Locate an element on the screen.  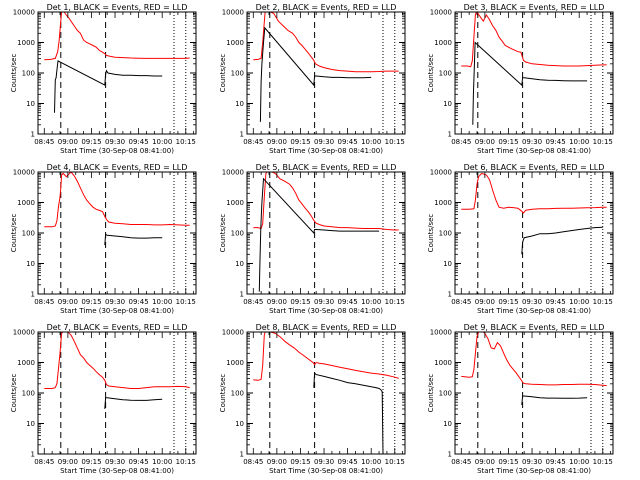
panel-title: Det 8, BLACK = Events, RED = LLD is located at coordinates (326, 327).